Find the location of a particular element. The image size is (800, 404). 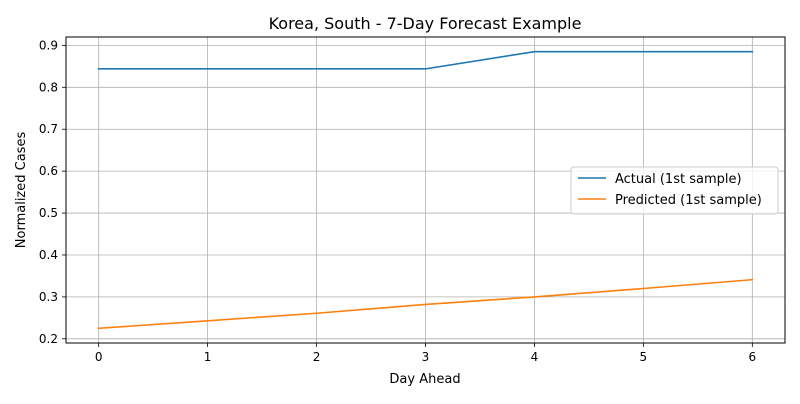

y-tick-label: 0.9 is located at coordinates (48, 45).